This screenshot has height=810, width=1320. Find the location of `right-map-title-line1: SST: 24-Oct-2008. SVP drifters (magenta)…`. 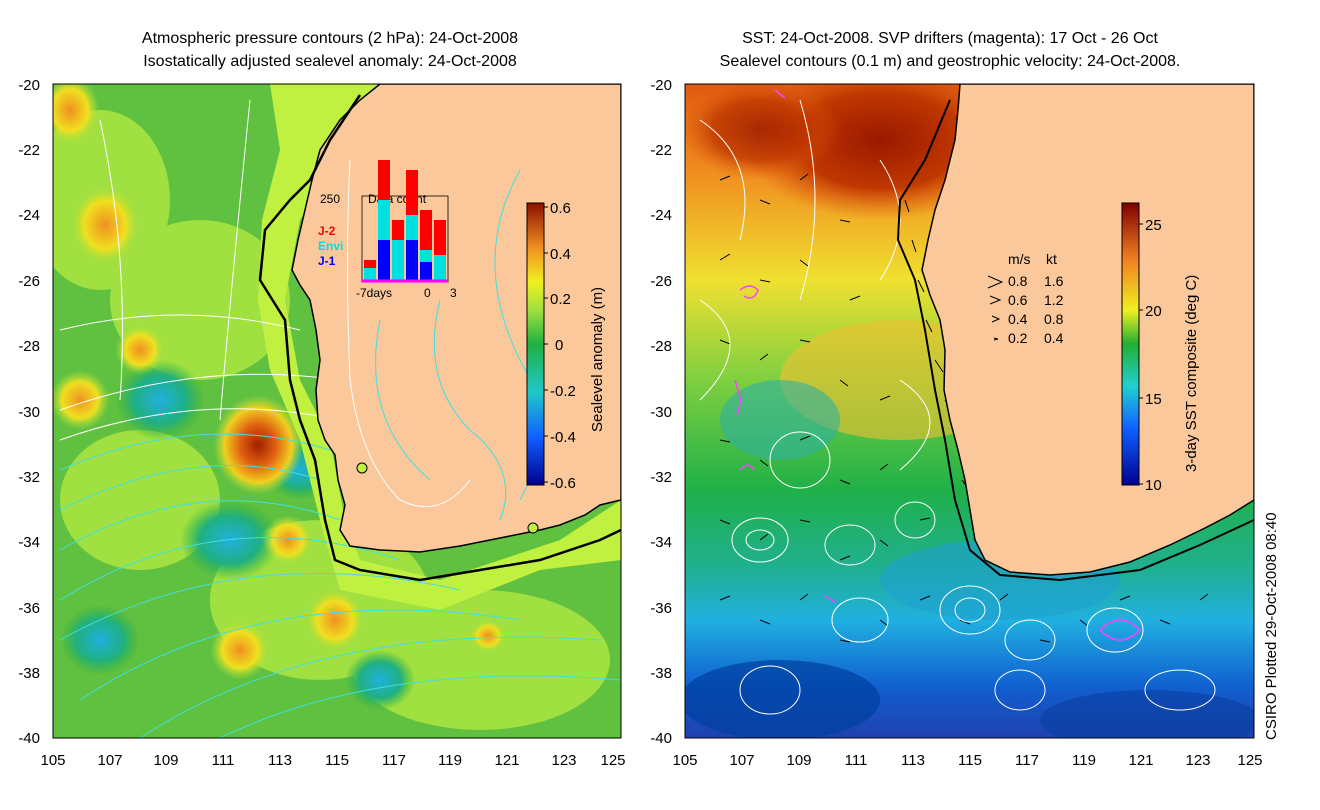

right-map-title-line1: SST: 24-Oct-2008. SVP drifters (magenta)… is located at coordinates (950, 38).